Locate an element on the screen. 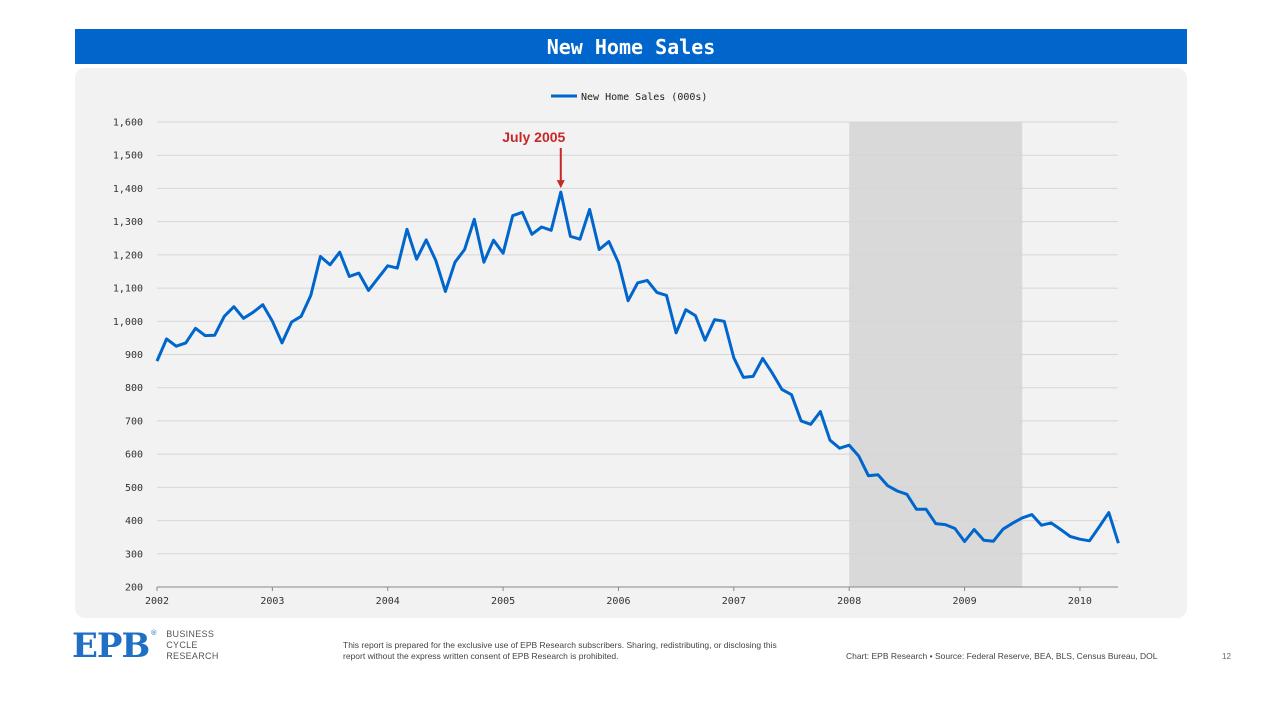 Image resolution: width=1266 pixels, height=703 pixels. y-tick-label: 1,100 is located at coordinates (128, 289).